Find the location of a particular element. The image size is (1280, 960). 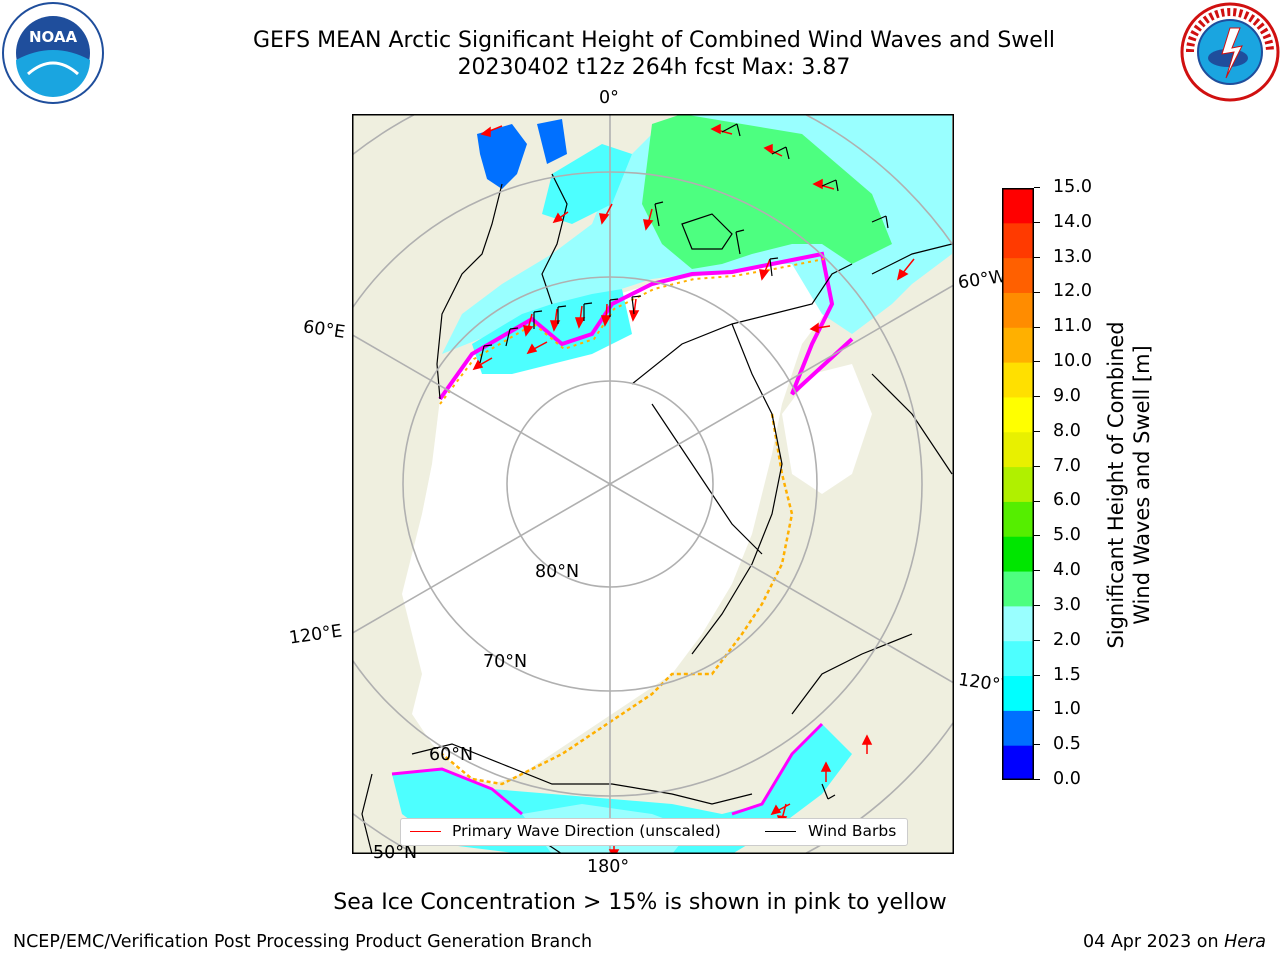

wave-area-baltic is located at coordinates (502, 156).